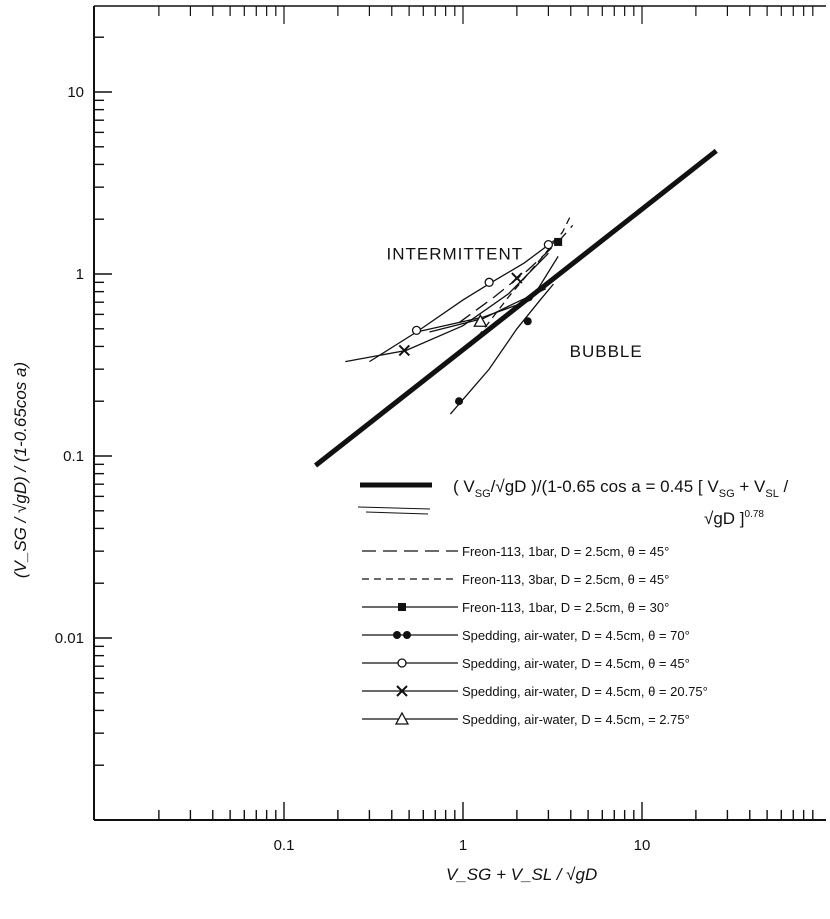  I want to click on legend-label-6: Spedding, air-water, D = 4.5cm, = 2.75°, so click(576, 719).